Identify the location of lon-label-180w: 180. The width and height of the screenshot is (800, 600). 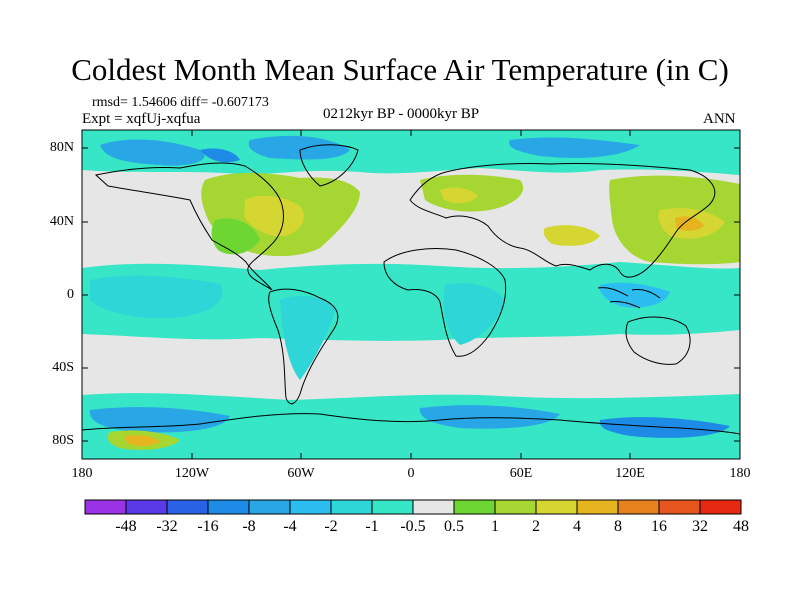
(82, 473).